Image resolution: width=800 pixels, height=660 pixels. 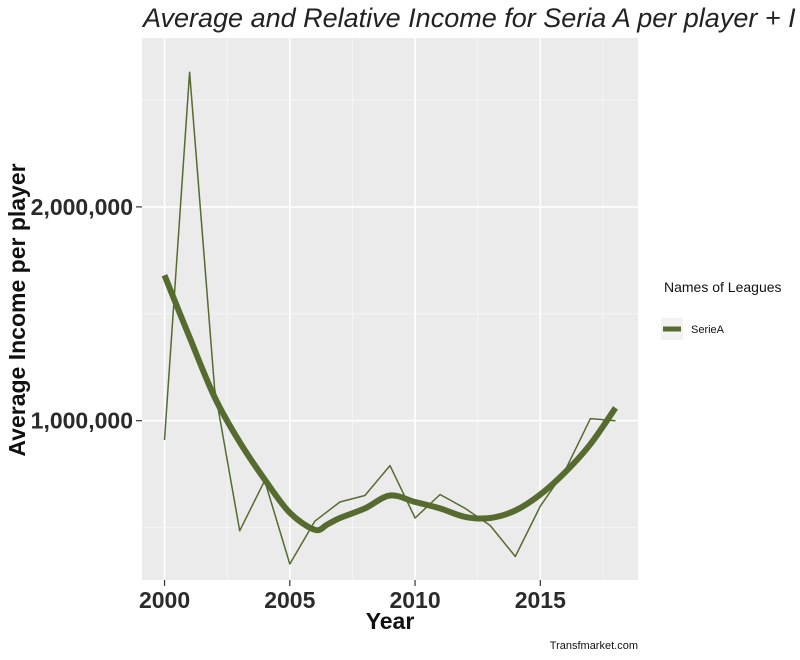 What do you see at coordinates (352, 596) in the screenshot?
I see `x-axis: 2000 2005 2010 2015` at bounding box center [352, 596].